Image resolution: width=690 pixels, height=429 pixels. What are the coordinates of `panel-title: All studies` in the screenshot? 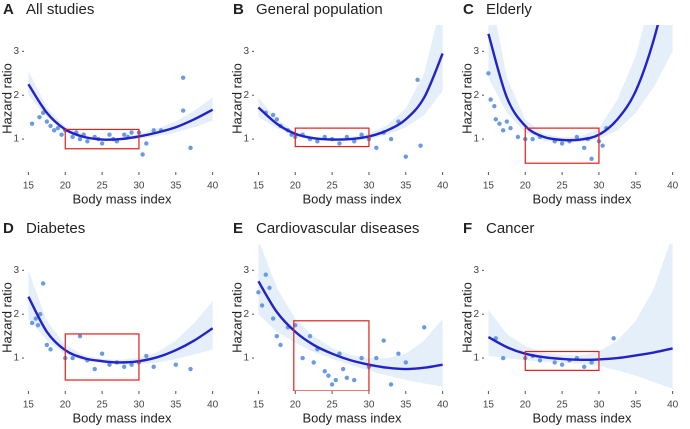 It's located at (60, 9).